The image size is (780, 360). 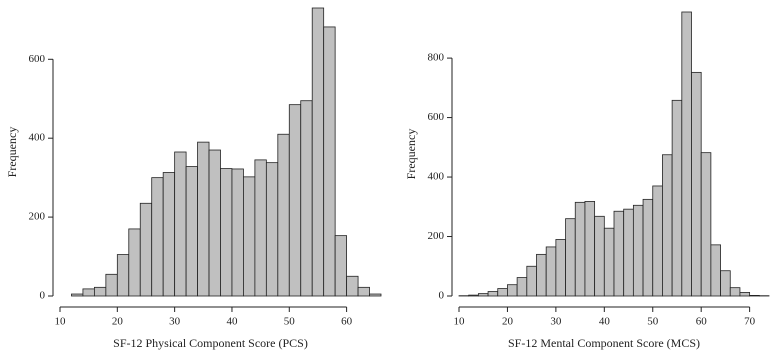 What do you see at coordinates (436, 58) in the screenshot?
I see `y-tick-label: 800` at bounding box center [436, 58].